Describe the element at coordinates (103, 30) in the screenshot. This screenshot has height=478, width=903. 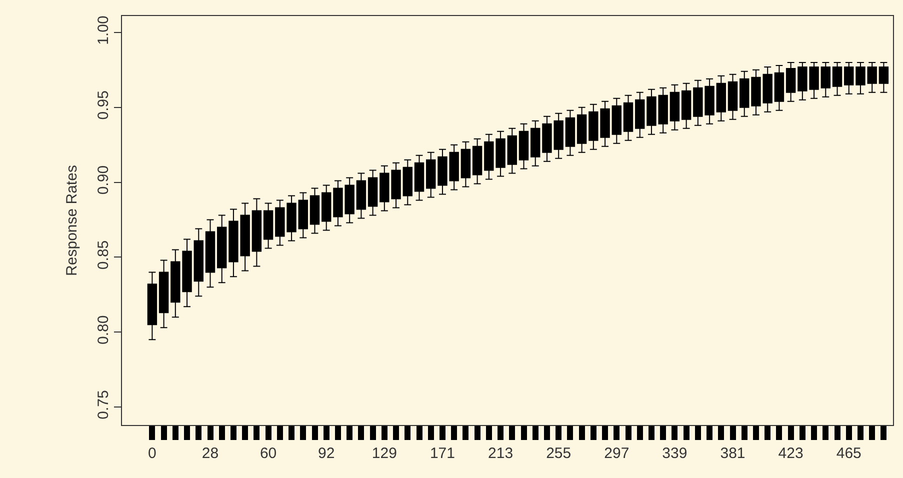
I see `y-tick-label: 1.00` at that location.